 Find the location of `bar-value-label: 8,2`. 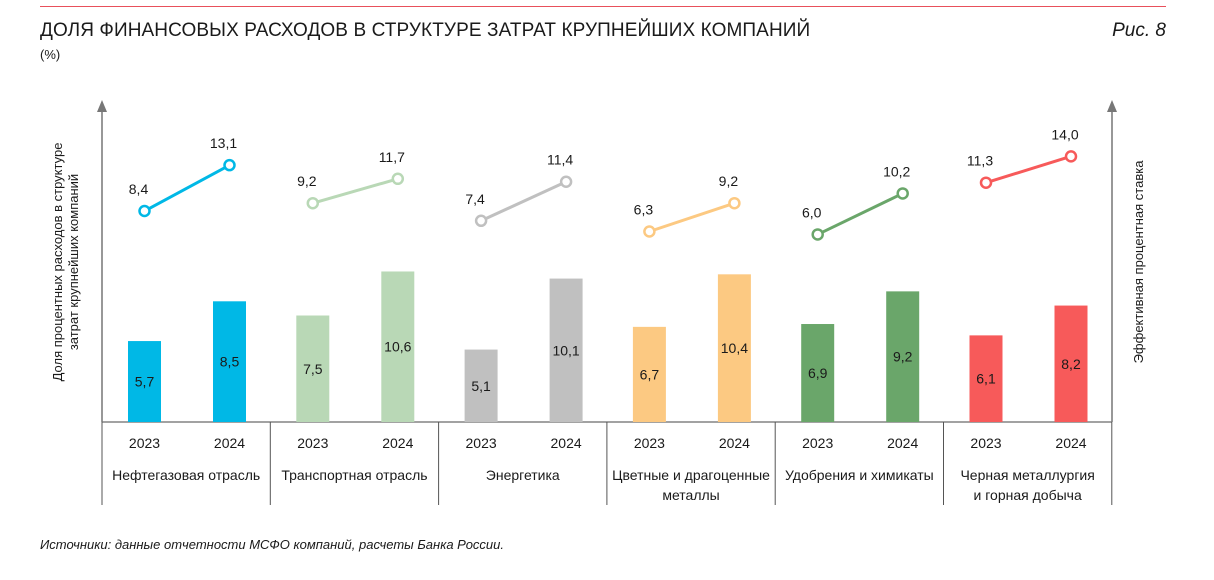

bar-value-label: 8,2 is located at coordinates (1071, 364).